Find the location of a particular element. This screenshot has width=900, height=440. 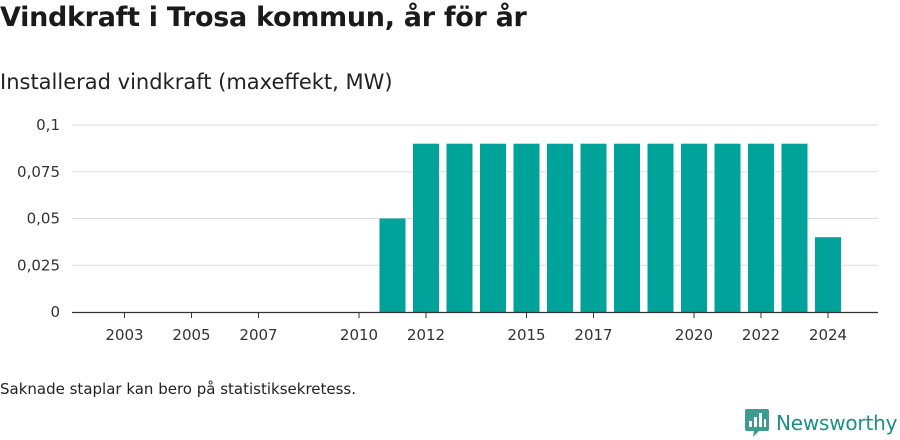

y-tick-label: 0,1 is located at coordinates (48, 125).